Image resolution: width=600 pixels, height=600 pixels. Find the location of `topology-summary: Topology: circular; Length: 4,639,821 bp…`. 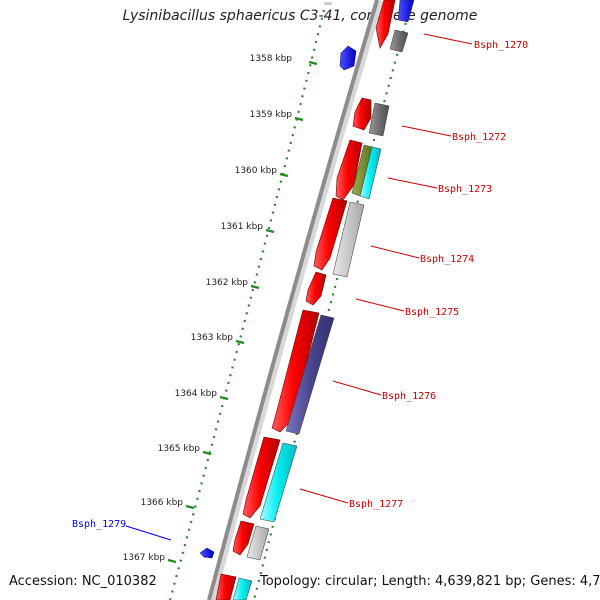

topology-summary: Topology: circular; Length: 4,639,821 bp… is located at coordinates (430, 581).